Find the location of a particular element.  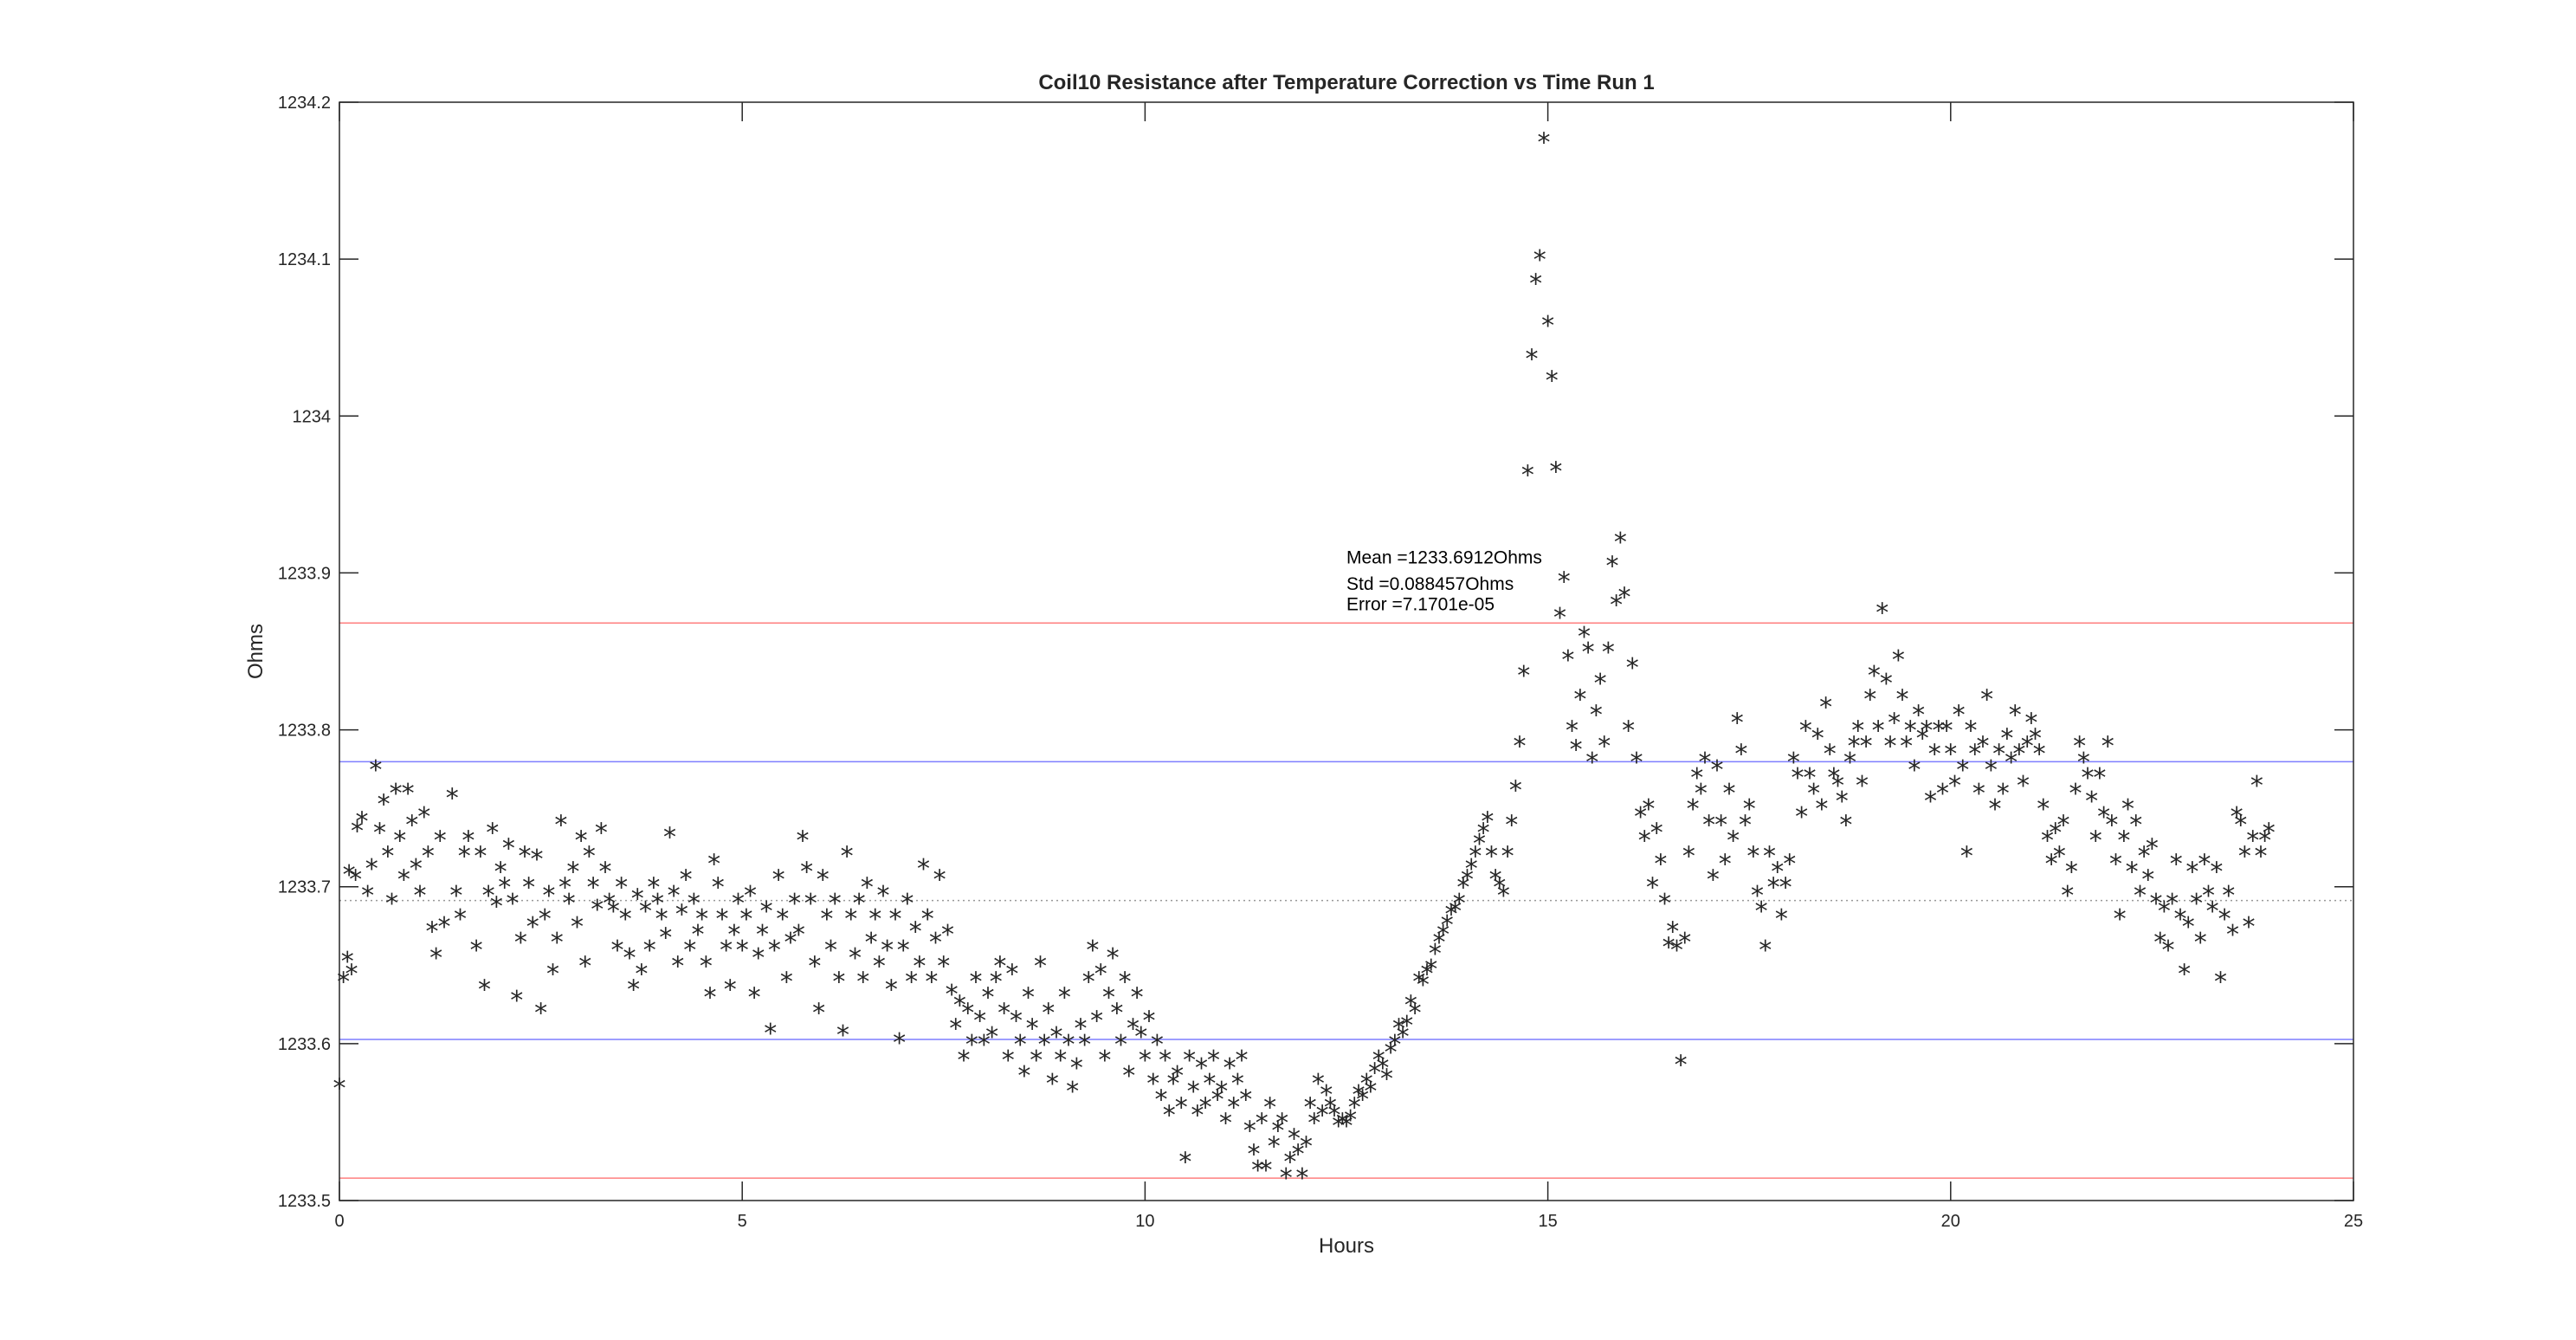

annotation-0: Mean =1233.6912Ohms is located at coordinates (1444, 557).